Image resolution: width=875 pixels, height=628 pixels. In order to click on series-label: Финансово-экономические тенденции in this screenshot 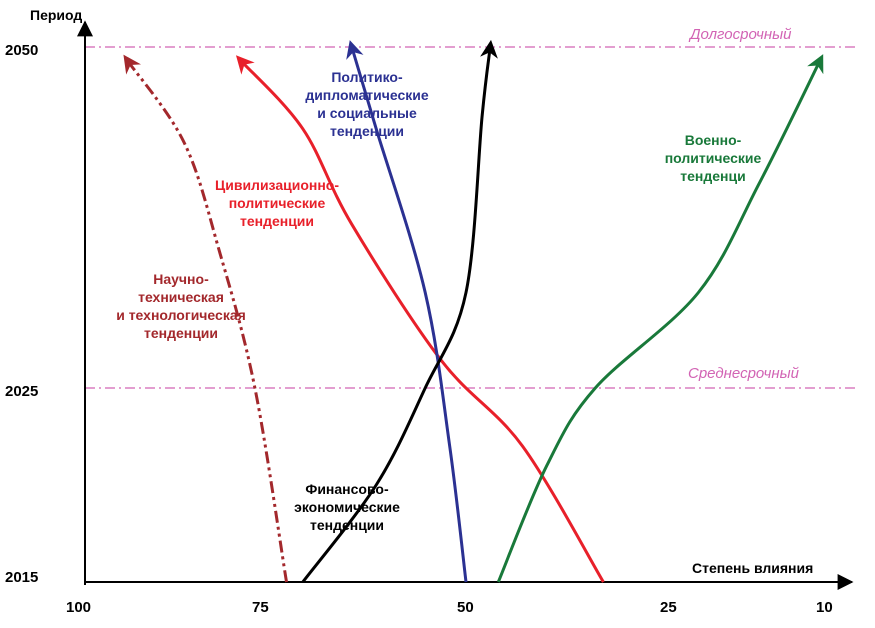, I will do `click(347, 507)`.